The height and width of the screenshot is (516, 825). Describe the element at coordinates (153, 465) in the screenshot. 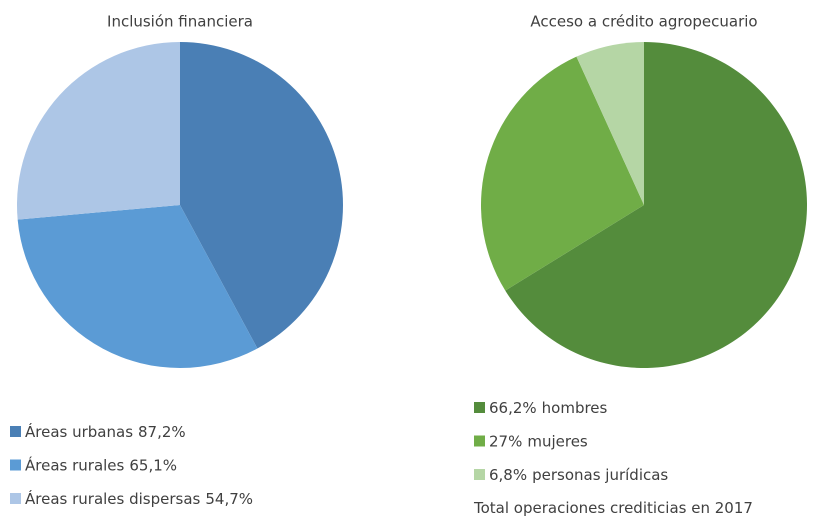

I see `legend-text: 65,1%` at that location.